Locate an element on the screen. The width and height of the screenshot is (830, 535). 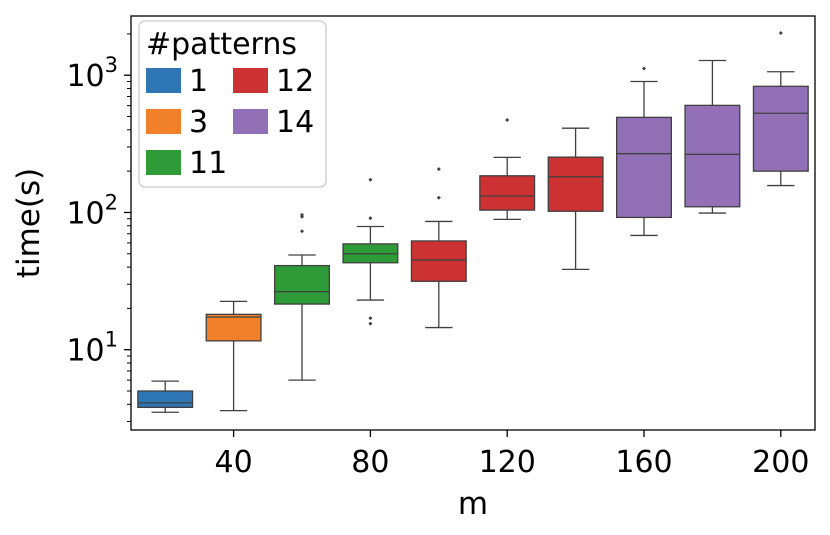
x-tick-label: 120 is located at coordinates (507, 462).